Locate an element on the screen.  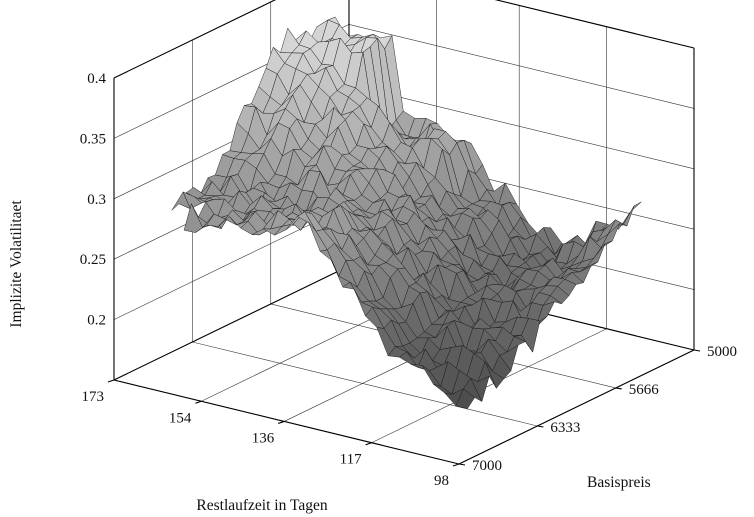
x-tick-label-3: 117 is located at coordinates (351, 460).